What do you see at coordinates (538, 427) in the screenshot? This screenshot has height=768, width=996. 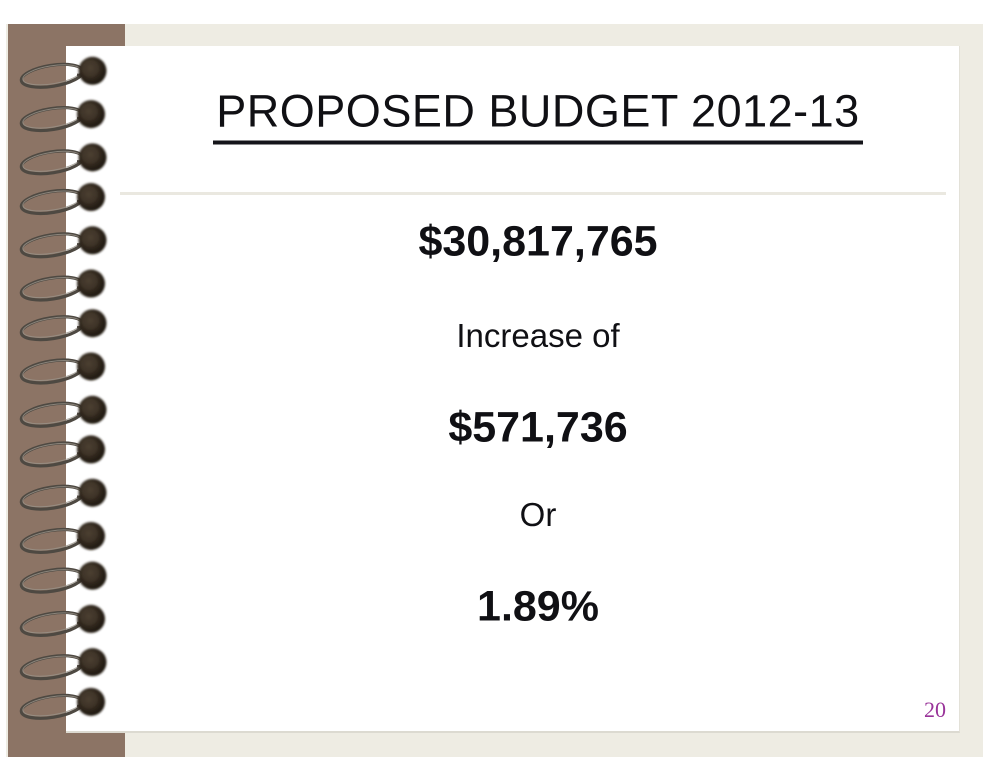 I see `increase-amount: $571,736` at bounding box center [538, 427].